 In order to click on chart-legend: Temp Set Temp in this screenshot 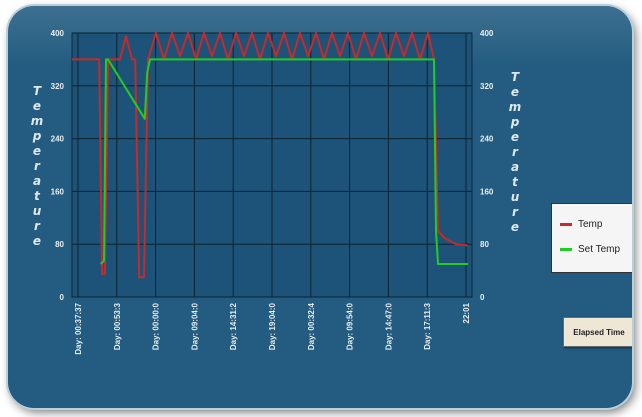, I will do `click(591, 238)`.